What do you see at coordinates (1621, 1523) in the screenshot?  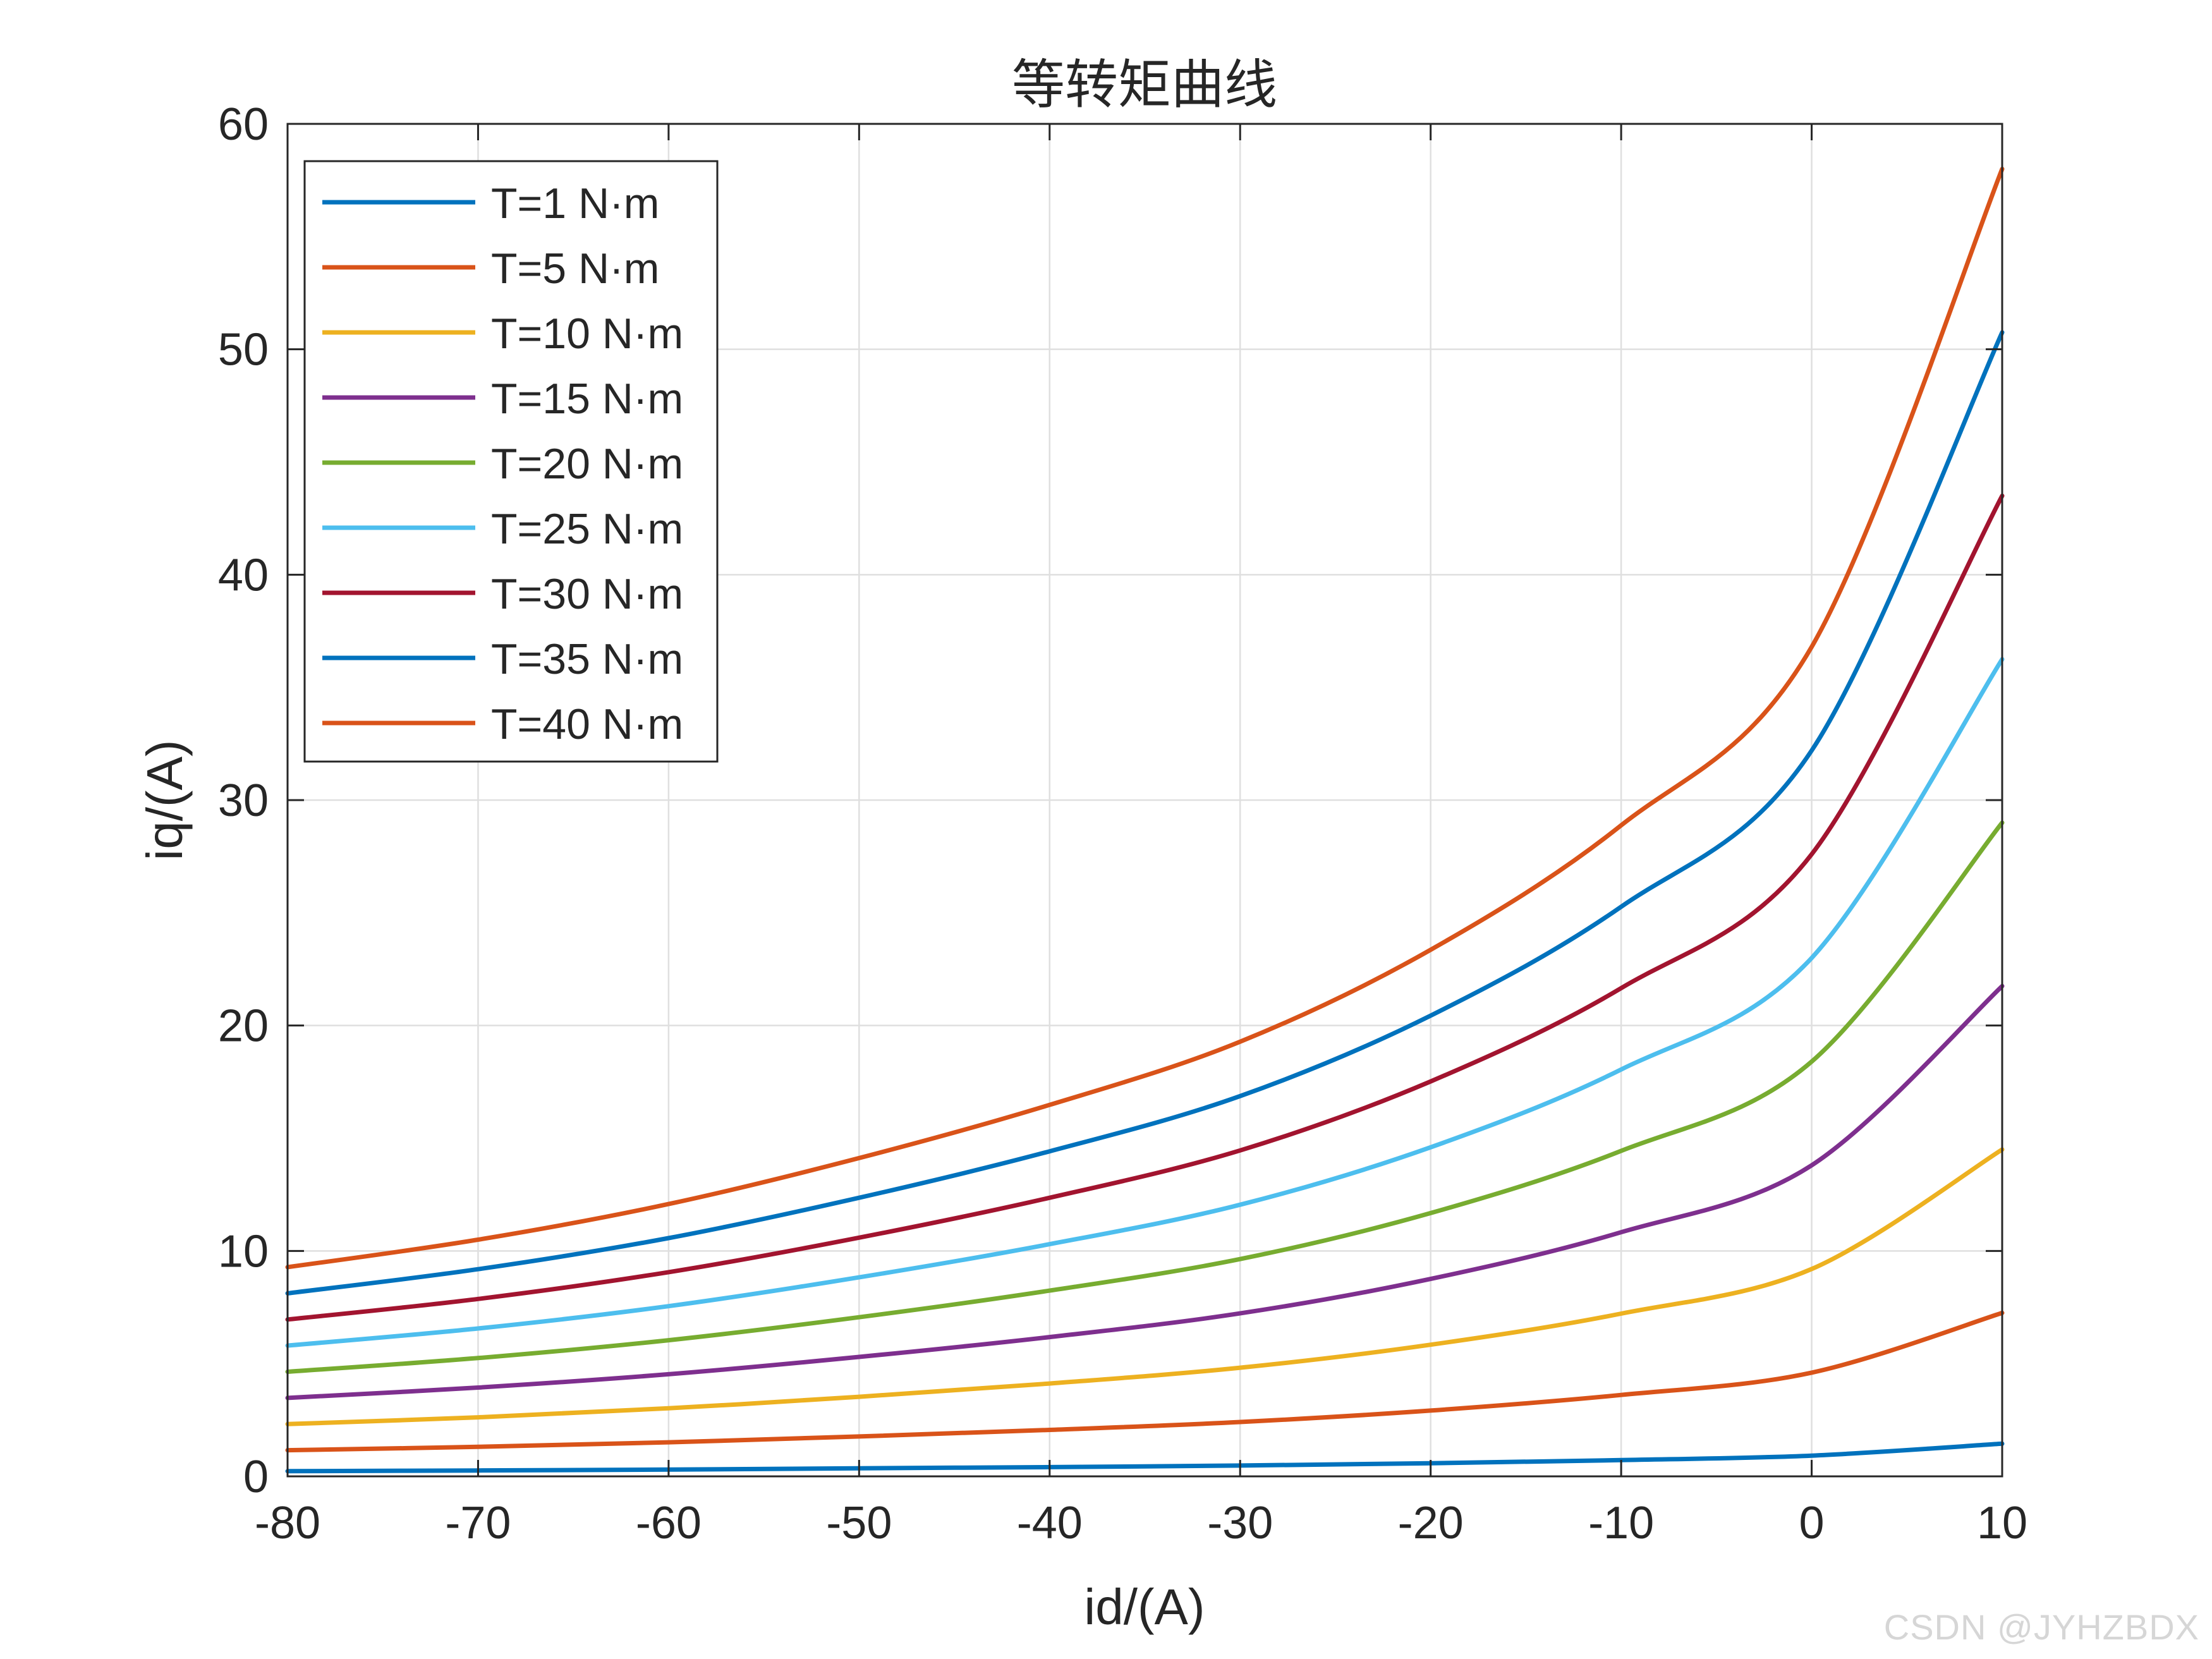 I see `x-tick-label: -10` at bounding box center [1621, 1523].